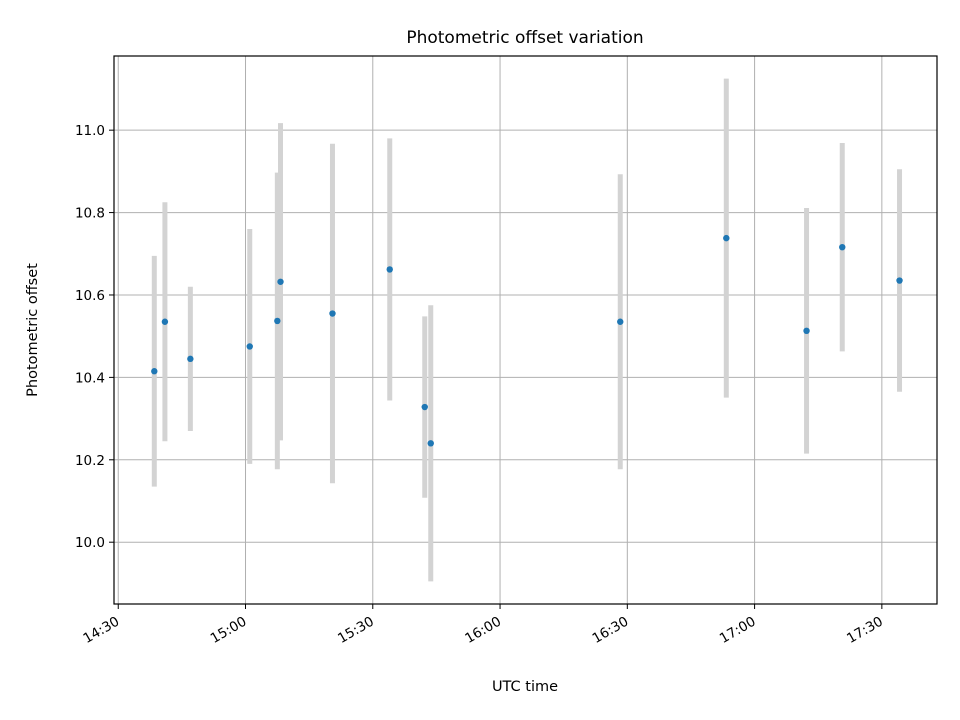  I want to click on y-tick-label: 11.0, so click(90, 131).